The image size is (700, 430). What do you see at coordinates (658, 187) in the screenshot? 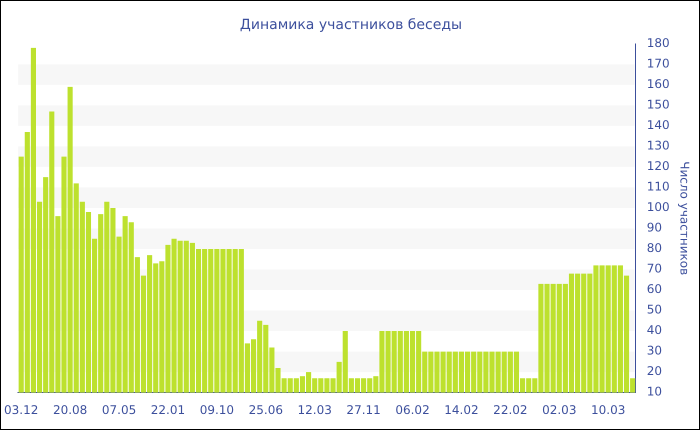
I see `y-tick-label: 110` at bounding box center [658, 187].